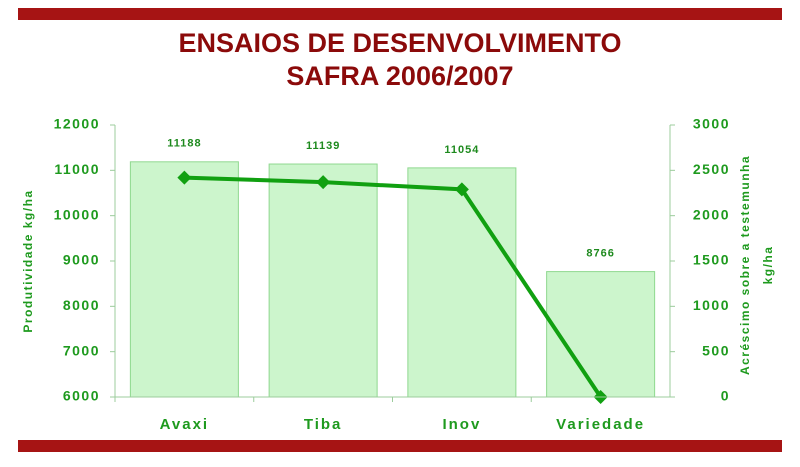  What do you see at coordinates (81, 350) in the screenshot?
I see `y-tick-label: 7000` at bounding box center [81, 350].